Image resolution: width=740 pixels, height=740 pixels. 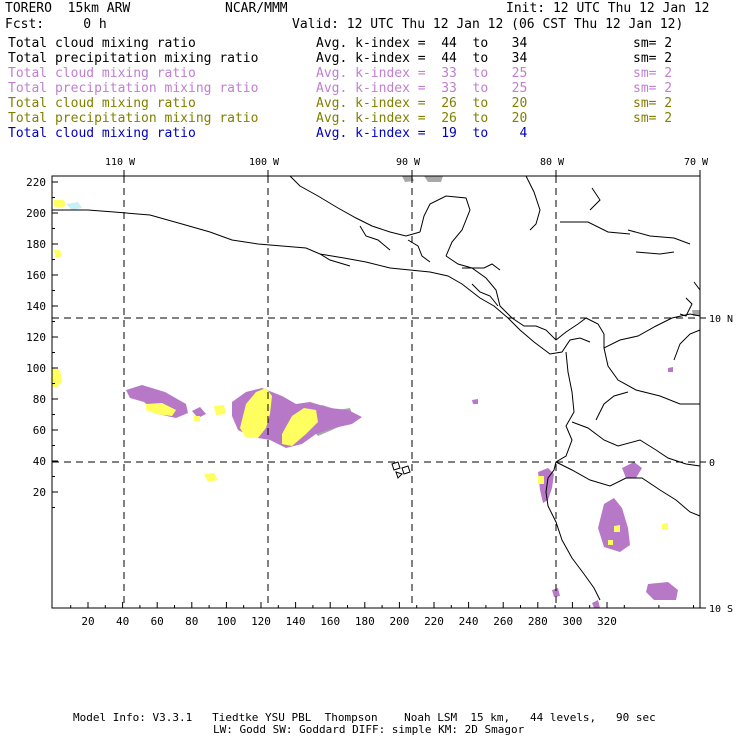 What do you see at coordinates (330, 621) in the screenshot?
I see `x-tick-label: 160` at bounding box center [330, 621].